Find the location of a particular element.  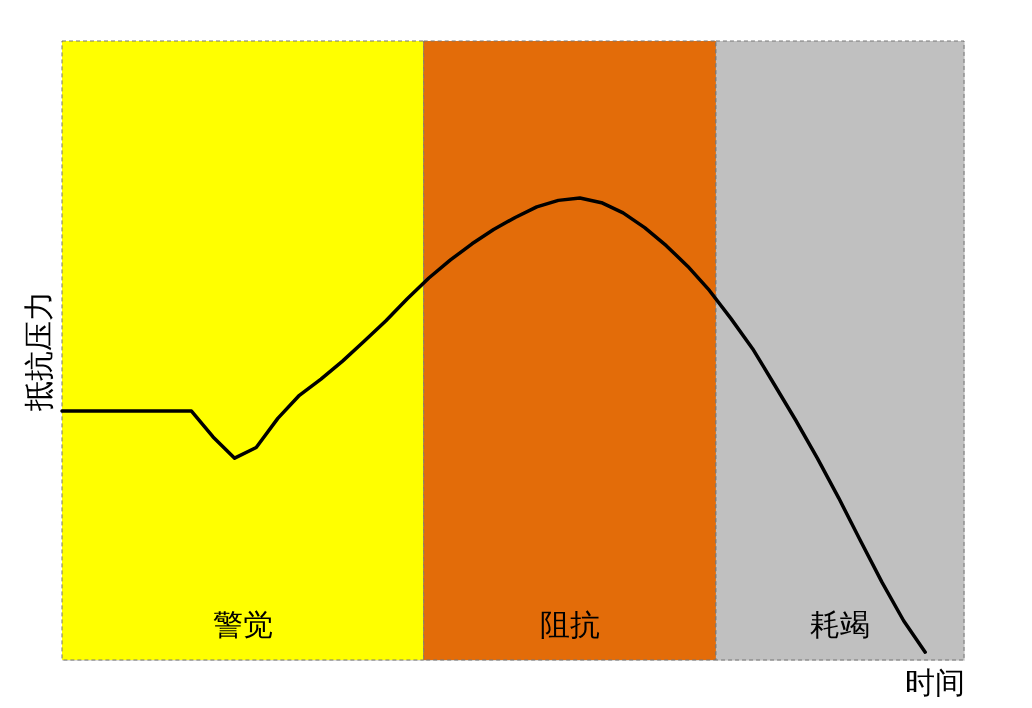

annotation: 耗竭 is located at coordinates (839, 624).